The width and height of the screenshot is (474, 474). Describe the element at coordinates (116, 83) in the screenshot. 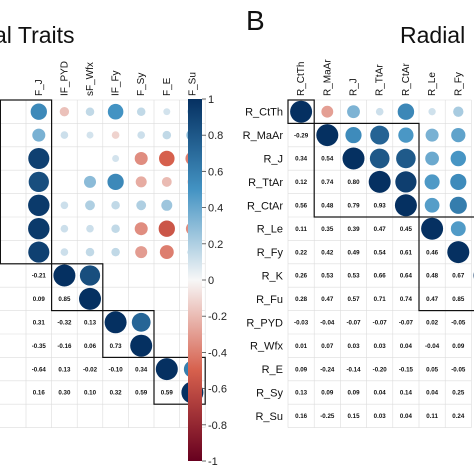

I see `column-label: IF_Fy` at that location.